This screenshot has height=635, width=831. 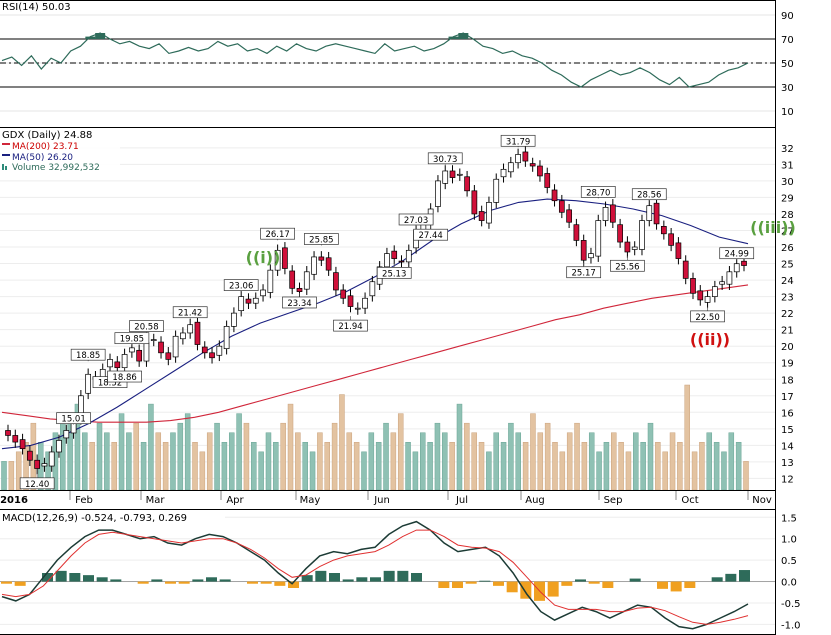 I want to click on callout-label: 30.73, so click(x=445, y=160).